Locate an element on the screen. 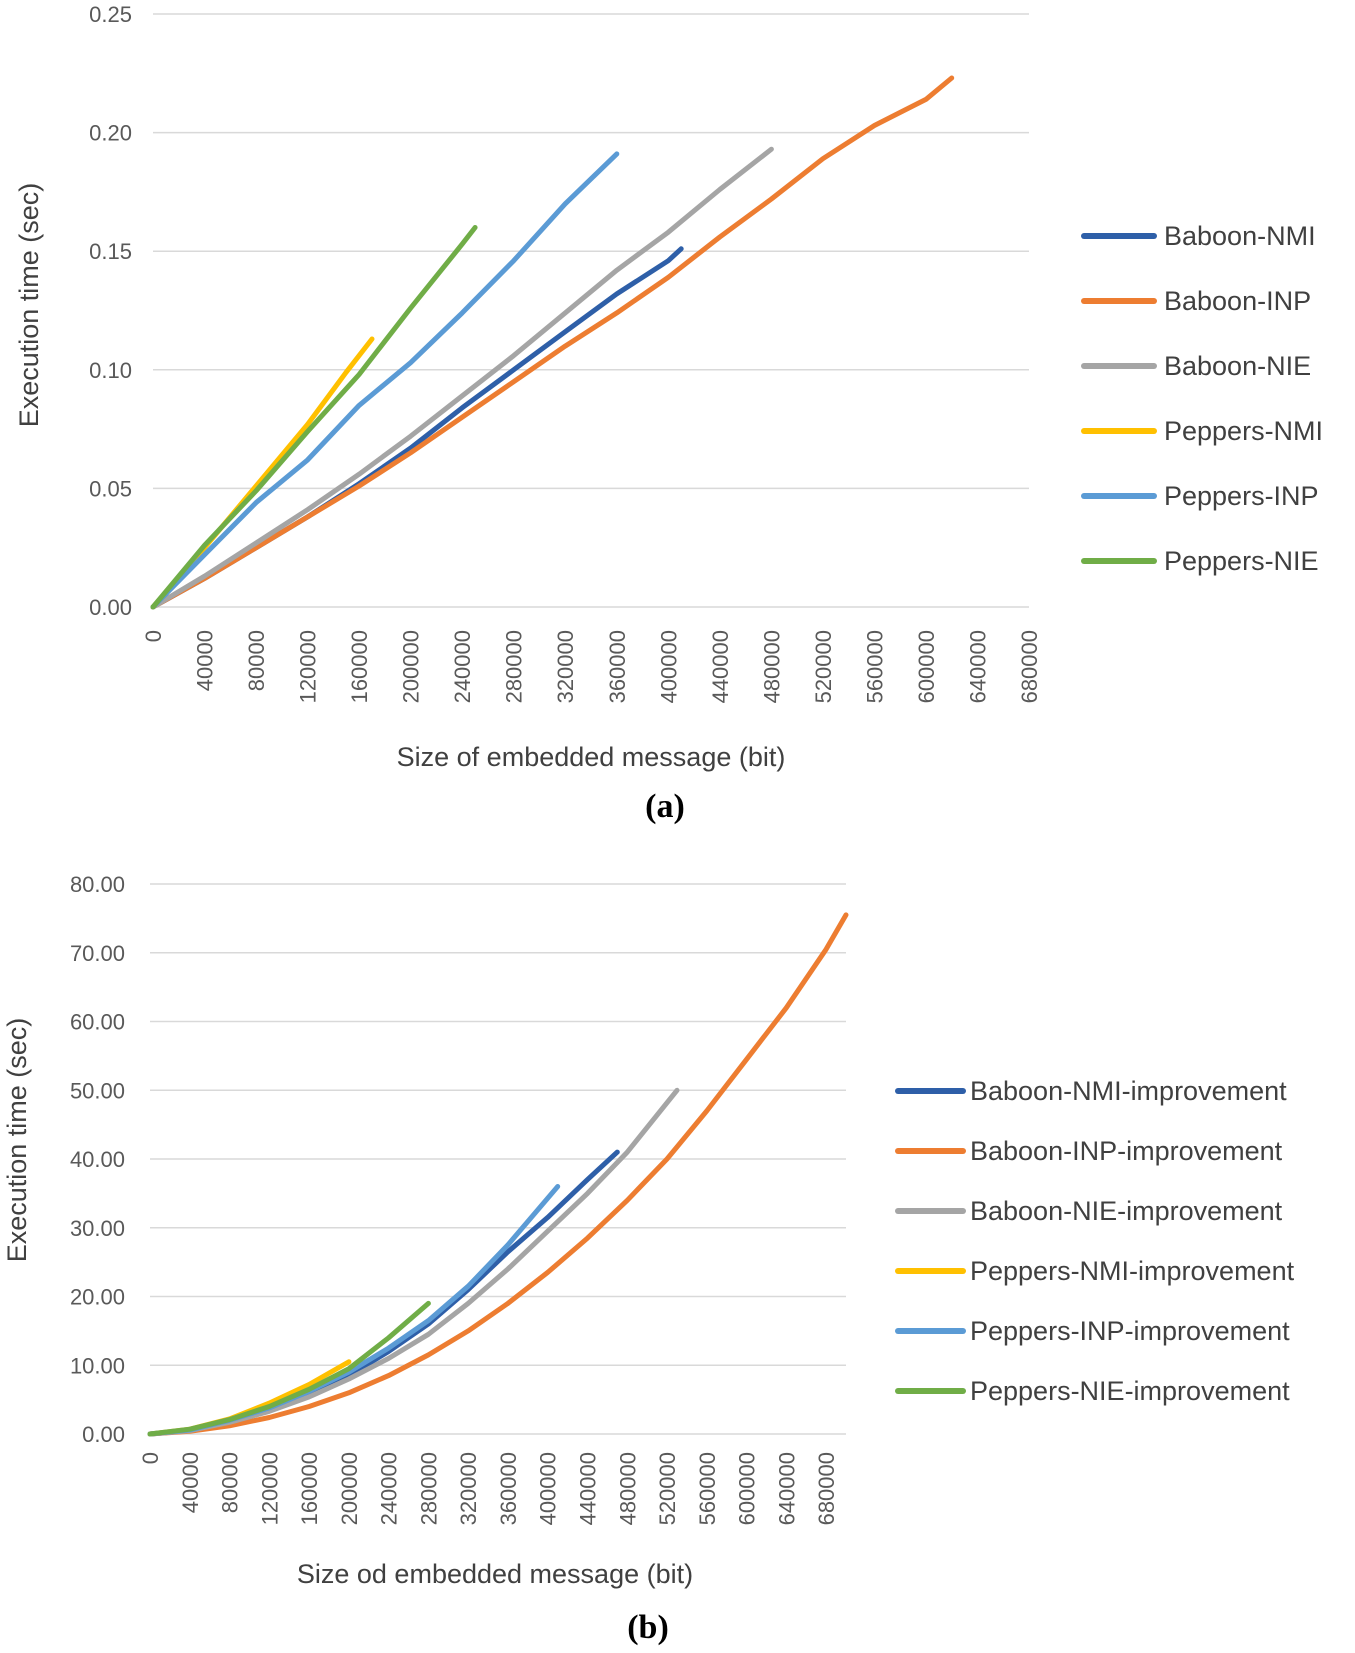 The image size is (1355, 1653). y-tick-label: 30.00 is located at coordinates (97, 1228).